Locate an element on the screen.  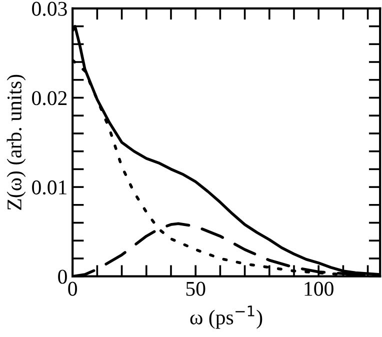
y-axis-title: Z(ω) (arb. units) is located at coordinates (16, 142).